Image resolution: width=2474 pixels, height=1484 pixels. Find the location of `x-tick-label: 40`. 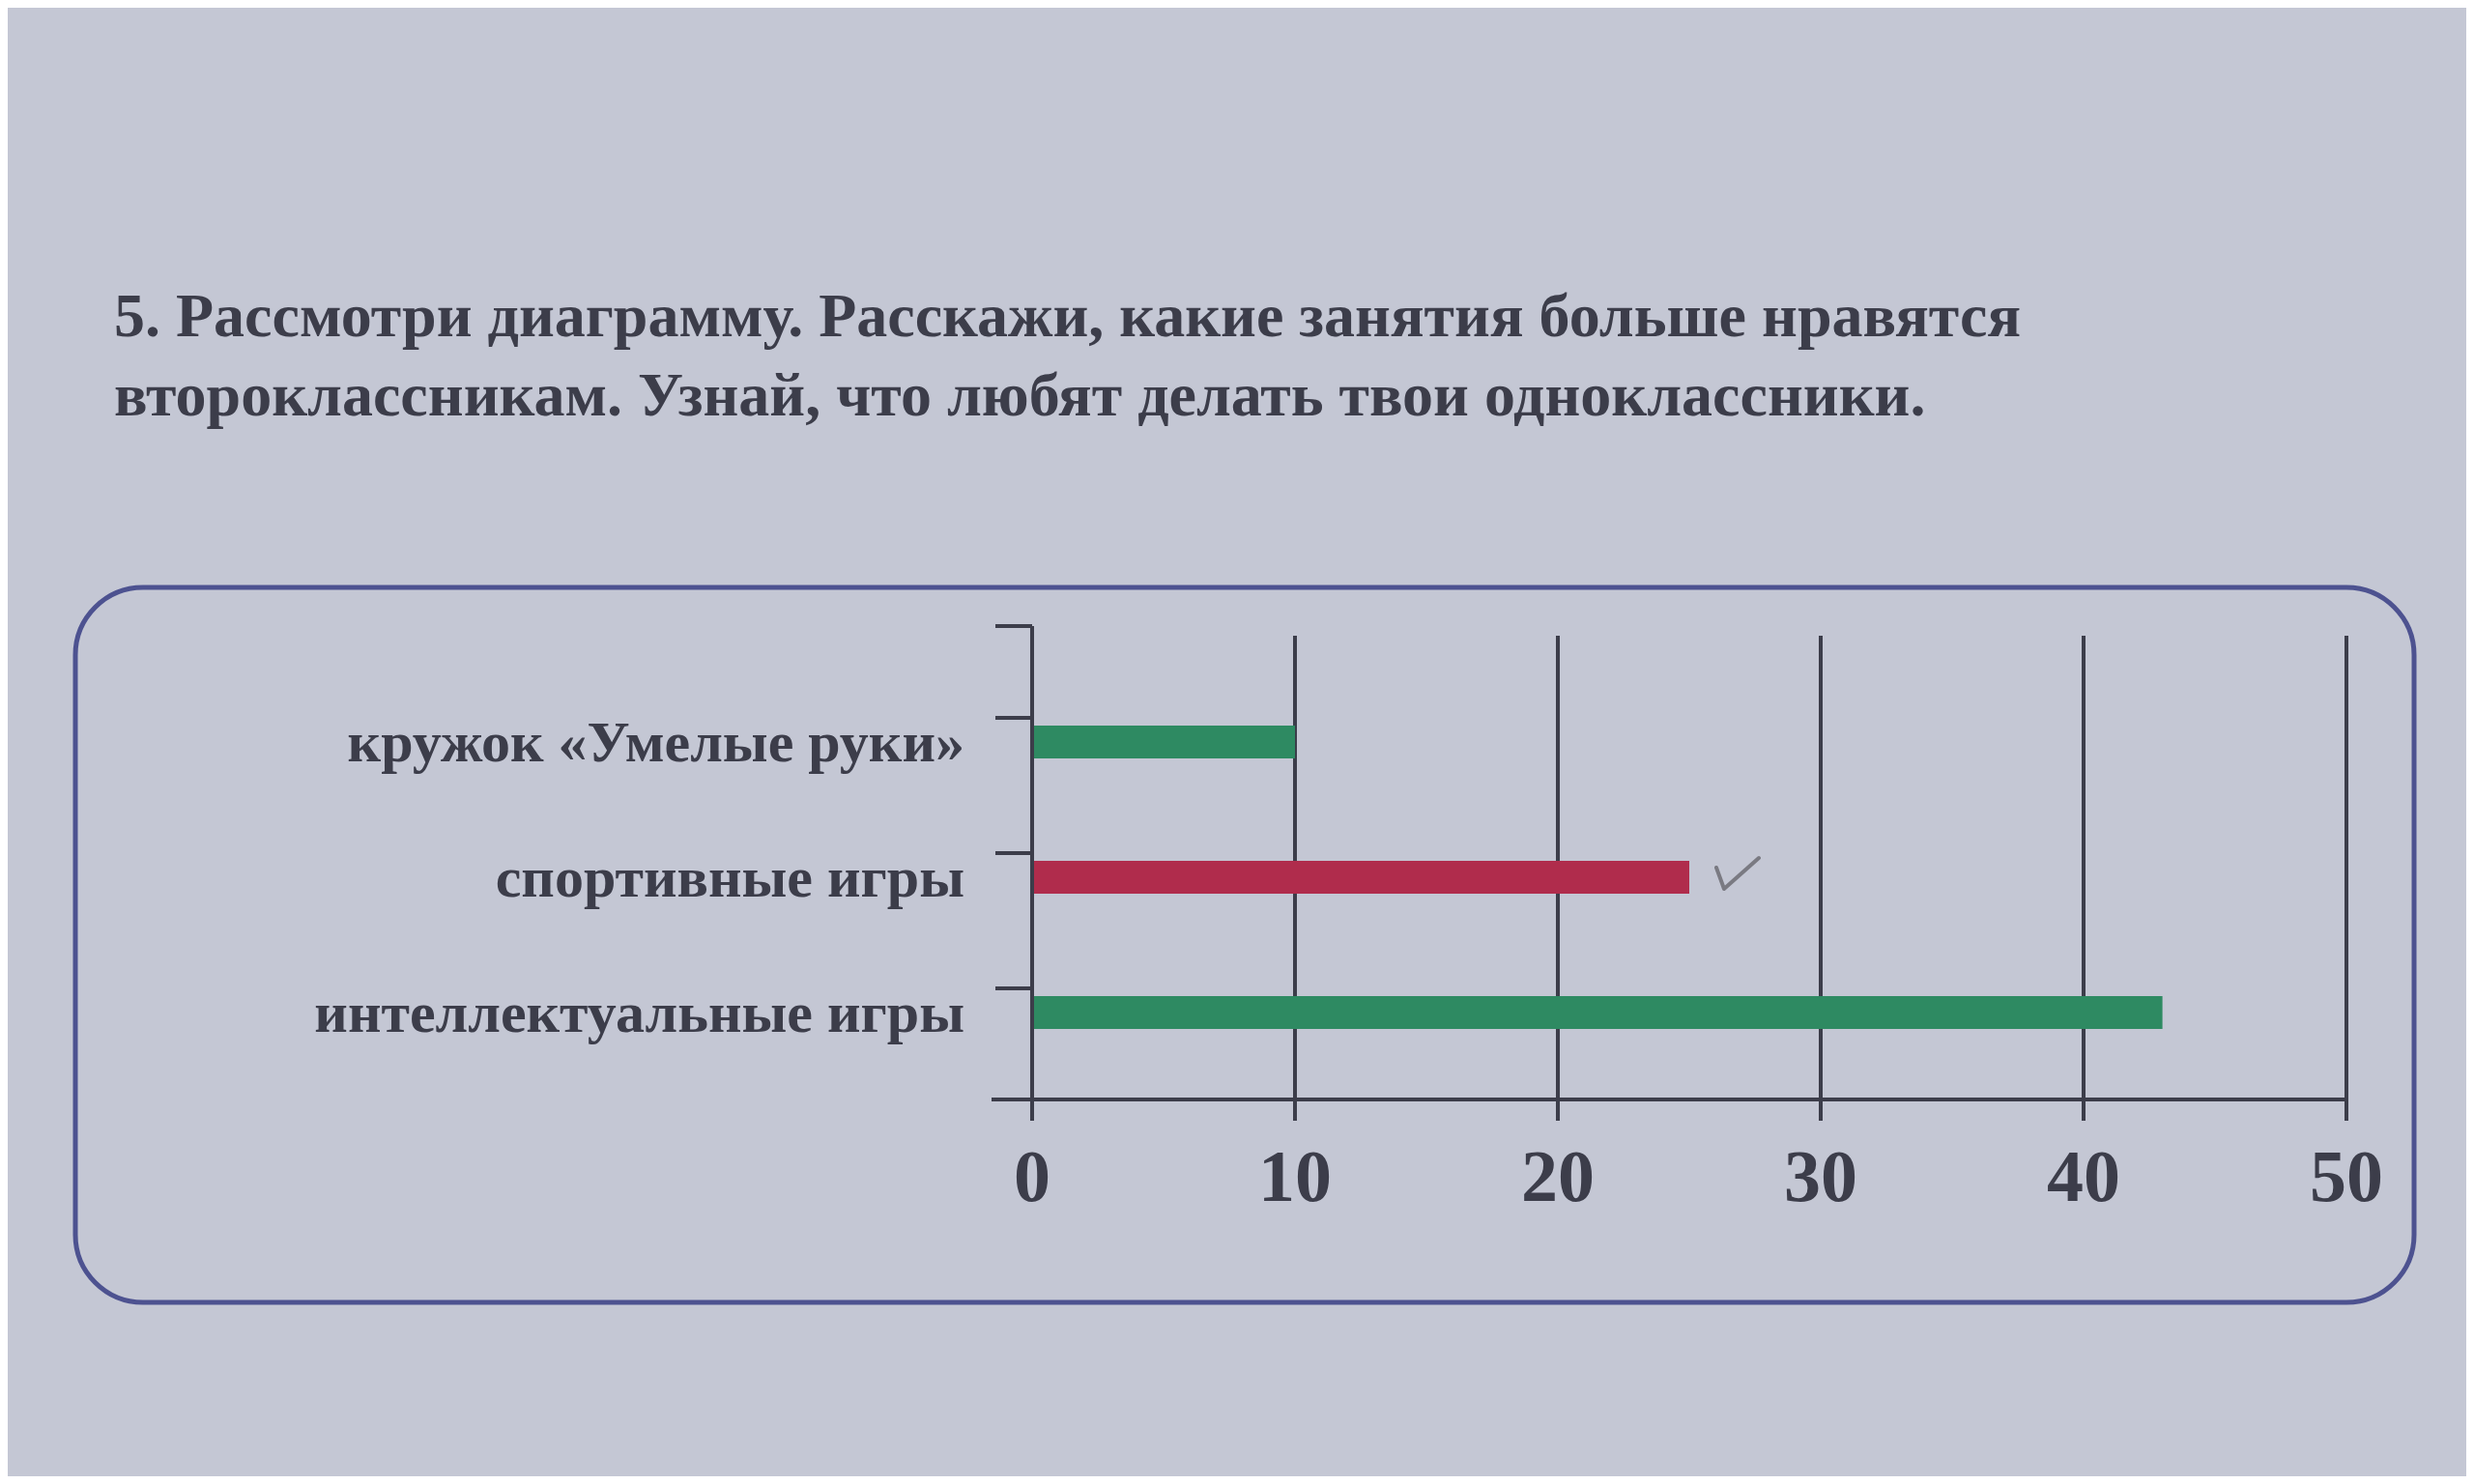

x-tick-label: 40 is located at coordinates (2084, 1175).